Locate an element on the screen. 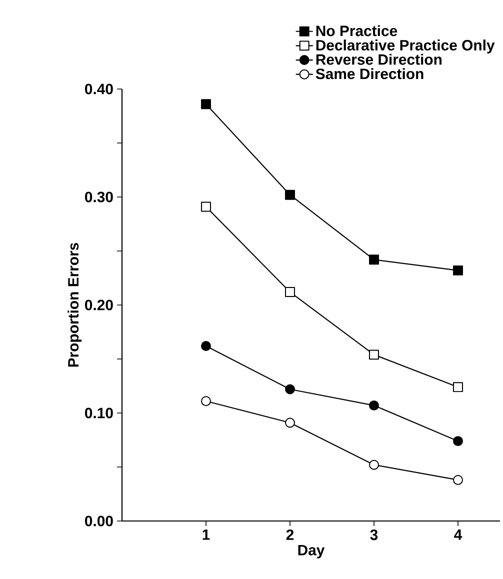 The image size is (503, 579). x-axis-title: Day is located at coordinates (311, 551).